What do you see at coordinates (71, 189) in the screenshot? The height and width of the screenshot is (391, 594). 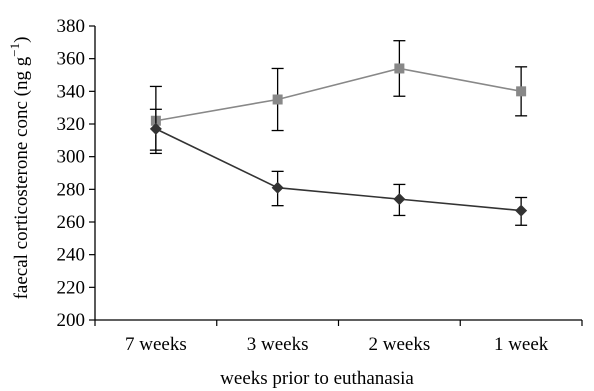 I see `y-tick-label: 280` at bounding box center [71, 189].